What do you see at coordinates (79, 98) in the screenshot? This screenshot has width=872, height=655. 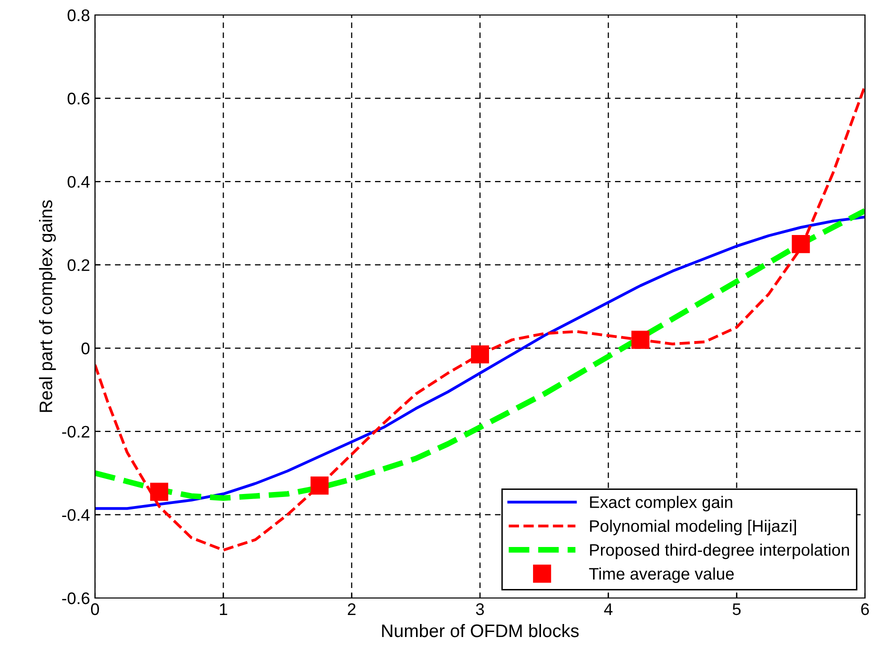 I see `y-tick-label: 0.6` at bounding box center [79, 98].